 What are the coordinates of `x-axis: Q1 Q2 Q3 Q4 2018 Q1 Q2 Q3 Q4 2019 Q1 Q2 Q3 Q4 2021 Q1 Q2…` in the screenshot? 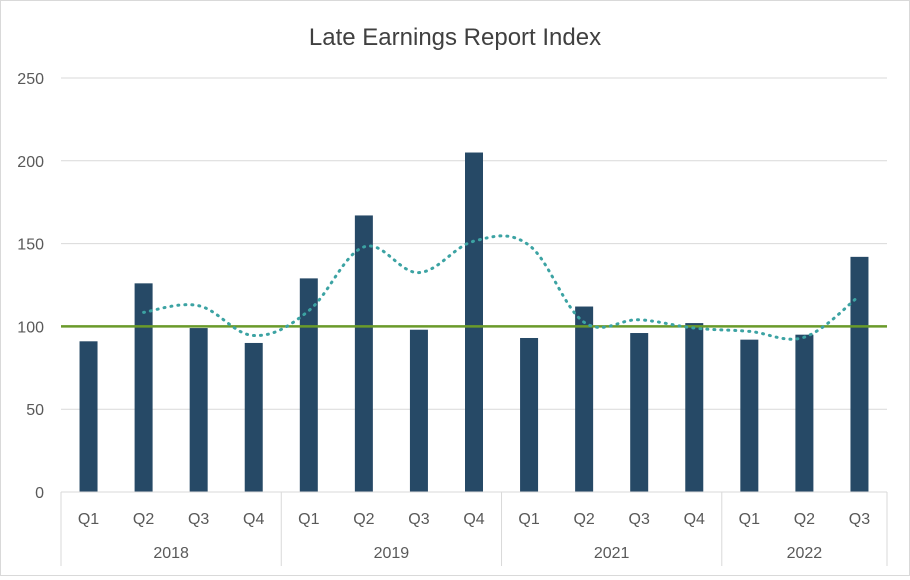 It's located at (474, 528).